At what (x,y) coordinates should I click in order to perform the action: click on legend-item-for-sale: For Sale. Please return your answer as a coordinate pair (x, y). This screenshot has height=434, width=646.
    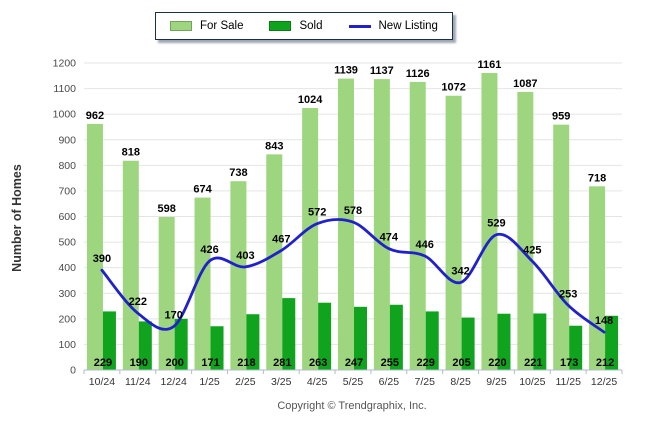
    Looking at the image, I should click on (206, 26).